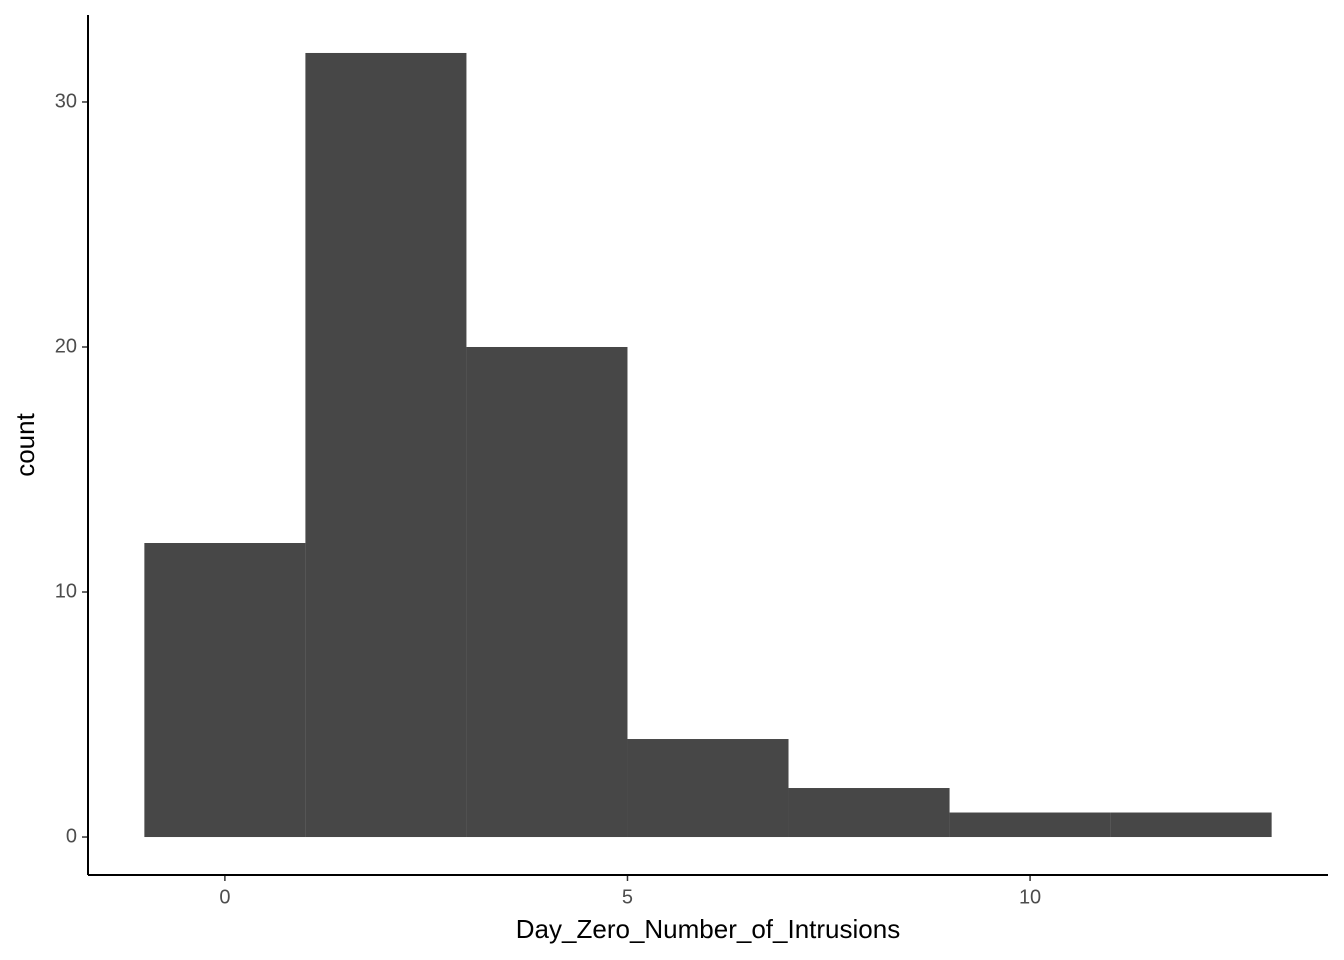  What do you see at coordinates (71, 836) in the screenshot?
I see `y-tick-label: 0` at bounding box center [71, 836].